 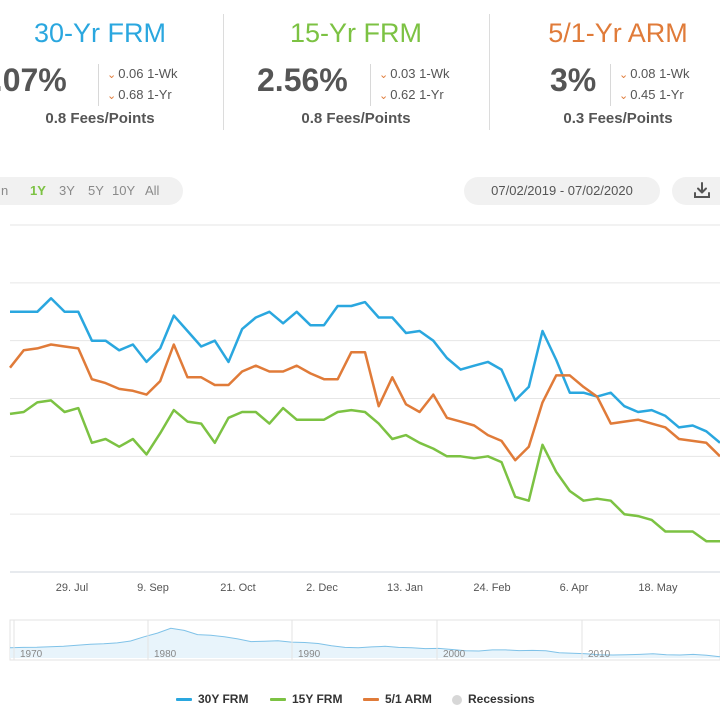 What do you see at coordinates (302, 80) in the screenshot?
I see `card-rate: 2.56%` at bounding box center [302, 80].